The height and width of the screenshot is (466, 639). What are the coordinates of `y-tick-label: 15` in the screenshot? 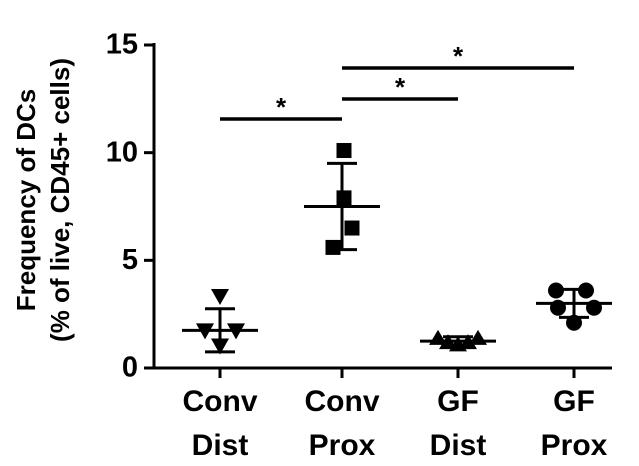 It's located at (122, 45).